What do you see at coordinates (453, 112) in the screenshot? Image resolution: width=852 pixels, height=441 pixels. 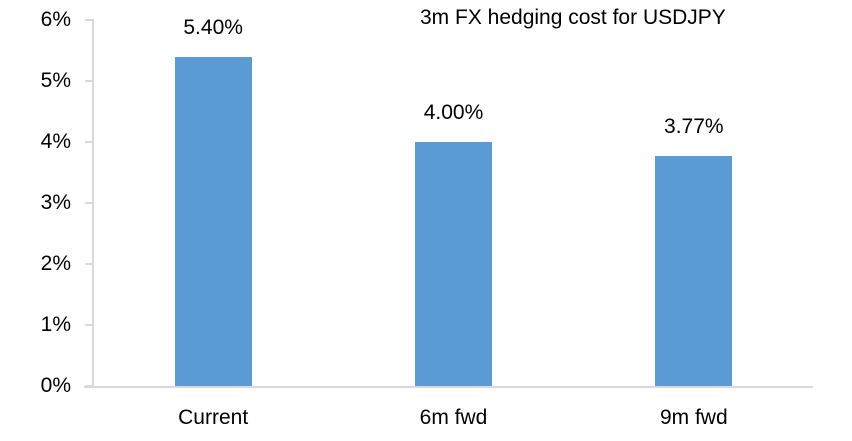 I see `bar-data-label: 4.00%` at bounding box center [453, 112].